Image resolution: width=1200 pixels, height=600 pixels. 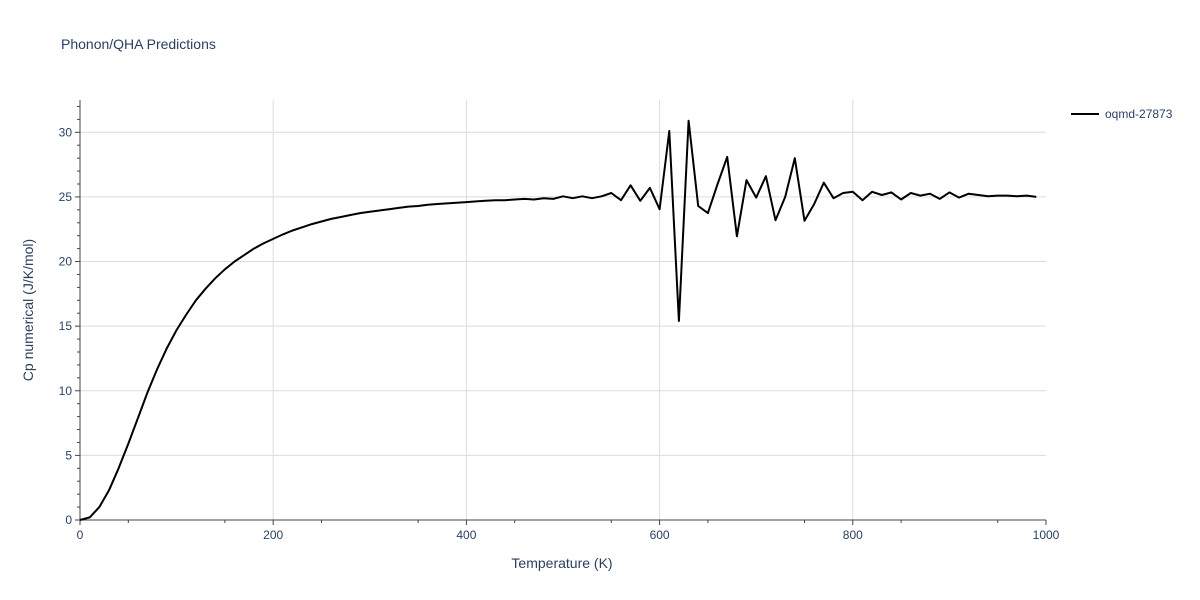 I want to click on y-tick-label: 20, so click(x=66, y=262).